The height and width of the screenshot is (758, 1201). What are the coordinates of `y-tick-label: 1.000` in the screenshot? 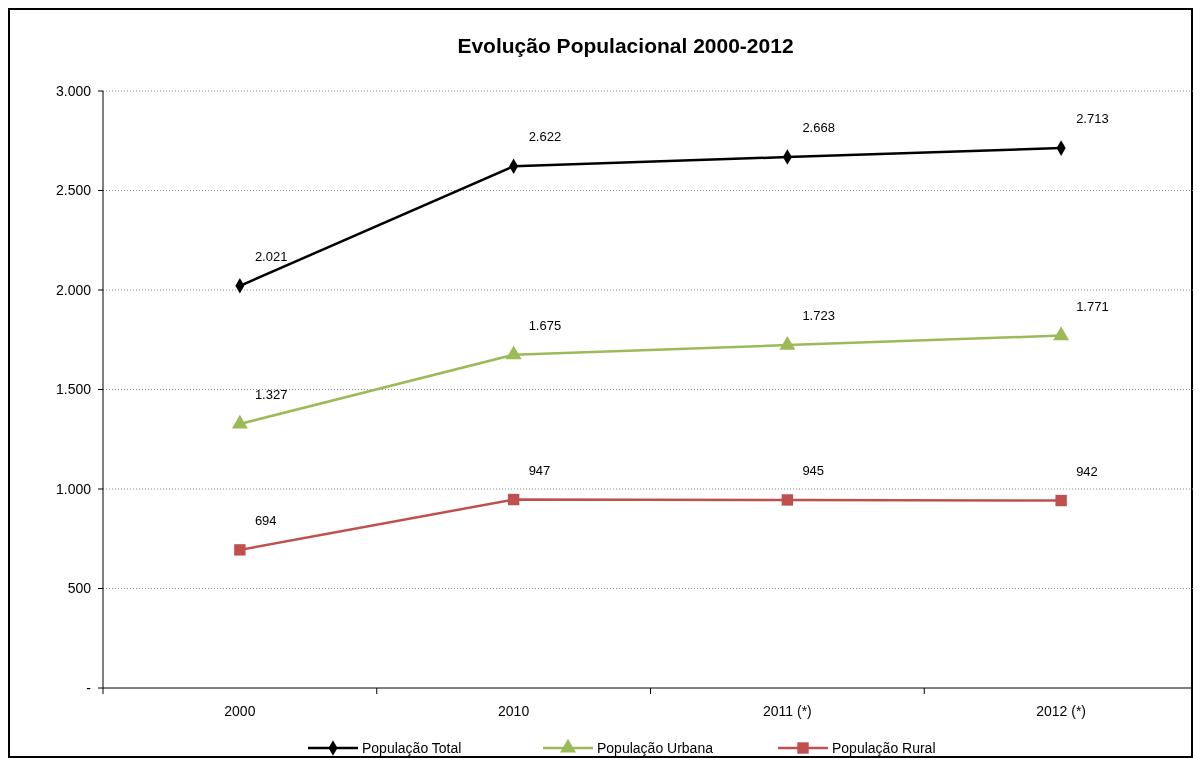 It's located at (73, 488).